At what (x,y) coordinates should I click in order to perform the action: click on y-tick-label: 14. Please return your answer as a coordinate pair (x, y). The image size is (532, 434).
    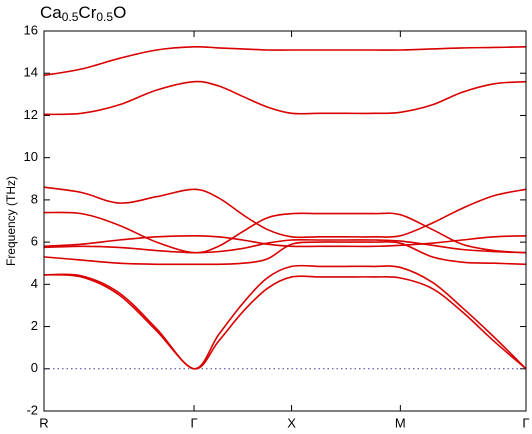
    Looking at the image, I should click on (31, 72).